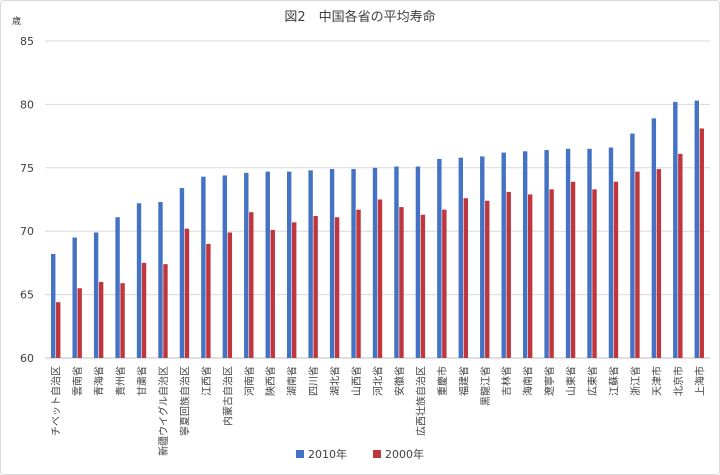 This screenshot has width=720, height=475. Describe the element at coordinates (506, 381) in the screenshot. I see `x-tick-label: 吉林省` at that location.